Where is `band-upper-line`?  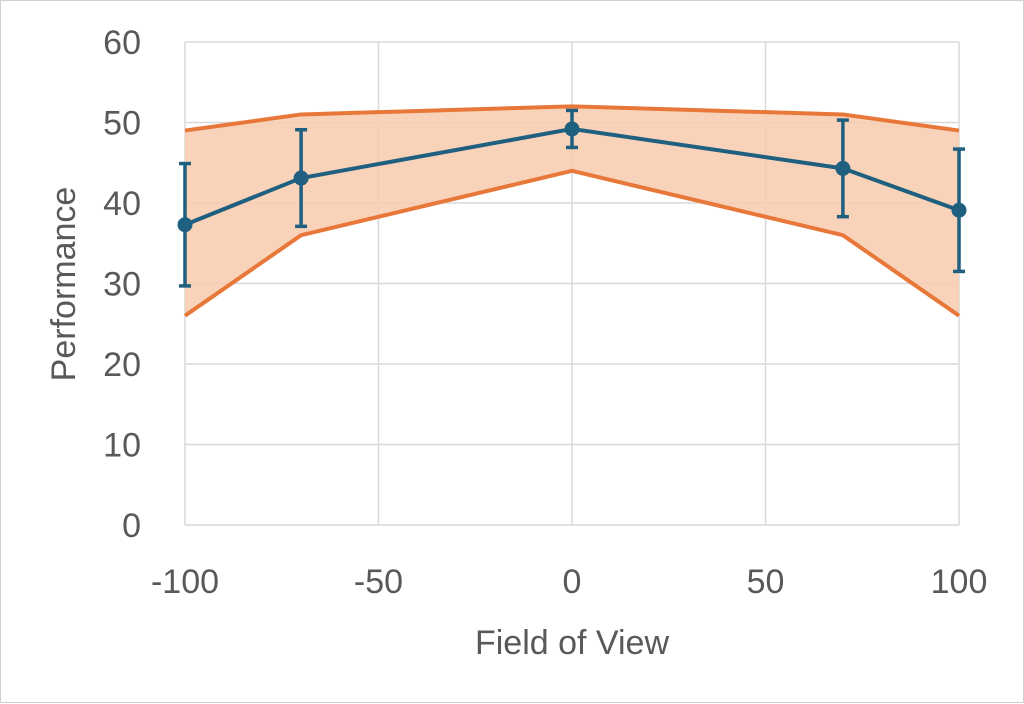
band-upper-line is located at coordinates (572, 118).